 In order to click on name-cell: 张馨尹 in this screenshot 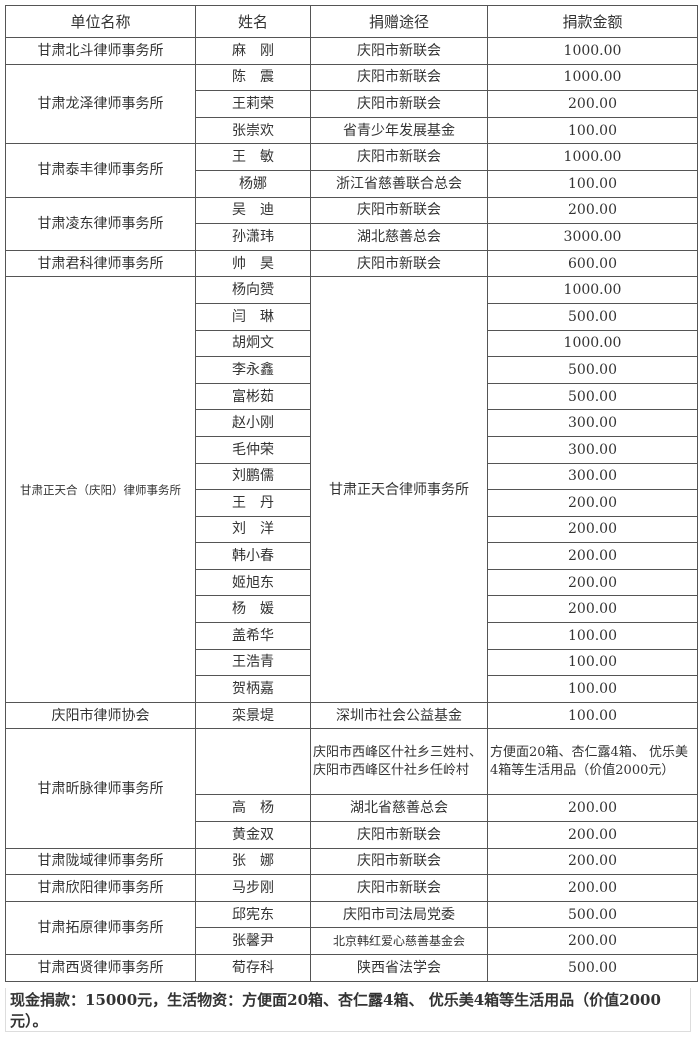, I will do `click(253, 941)`.